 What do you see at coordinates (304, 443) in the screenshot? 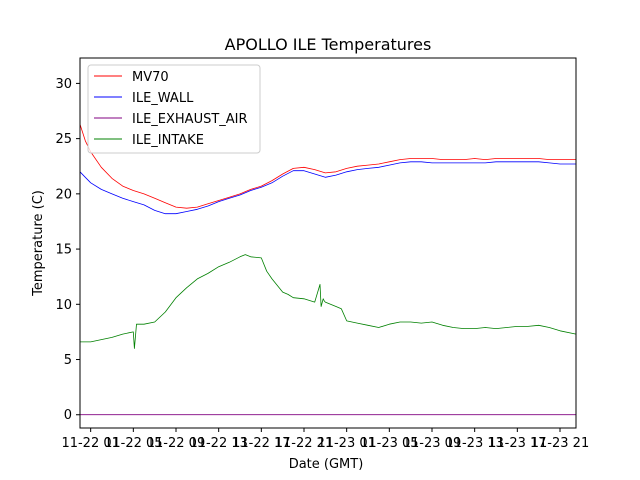
I see `x-tick-label: 11-22 21` at bounding box center [304, 443].